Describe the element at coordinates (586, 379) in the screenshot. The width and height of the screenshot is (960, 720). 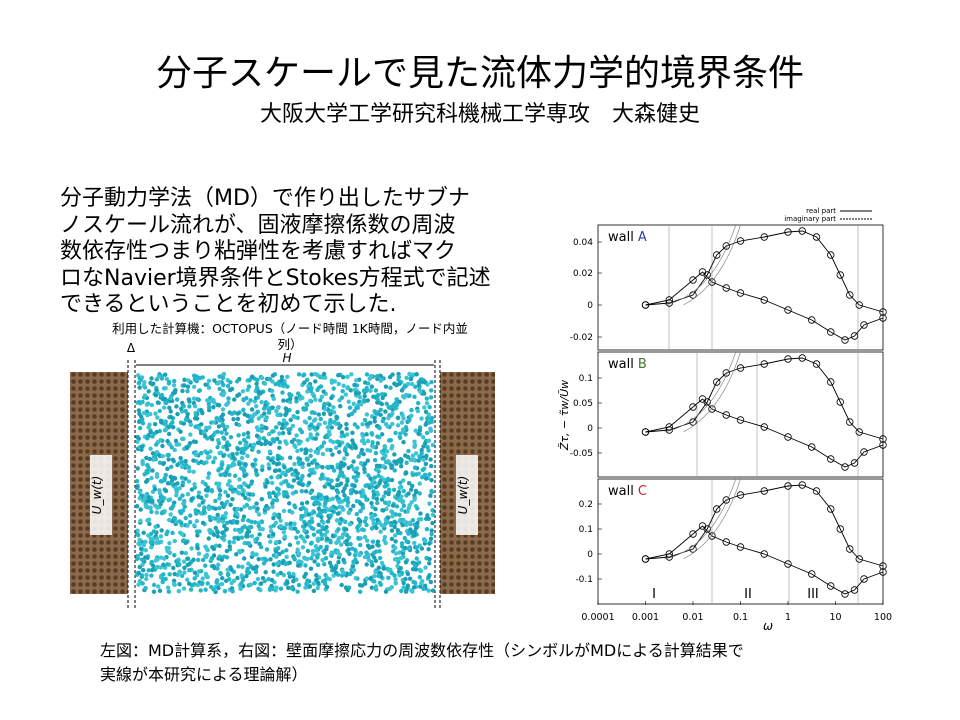
I see `y-tick-label: 0.1` at that location.